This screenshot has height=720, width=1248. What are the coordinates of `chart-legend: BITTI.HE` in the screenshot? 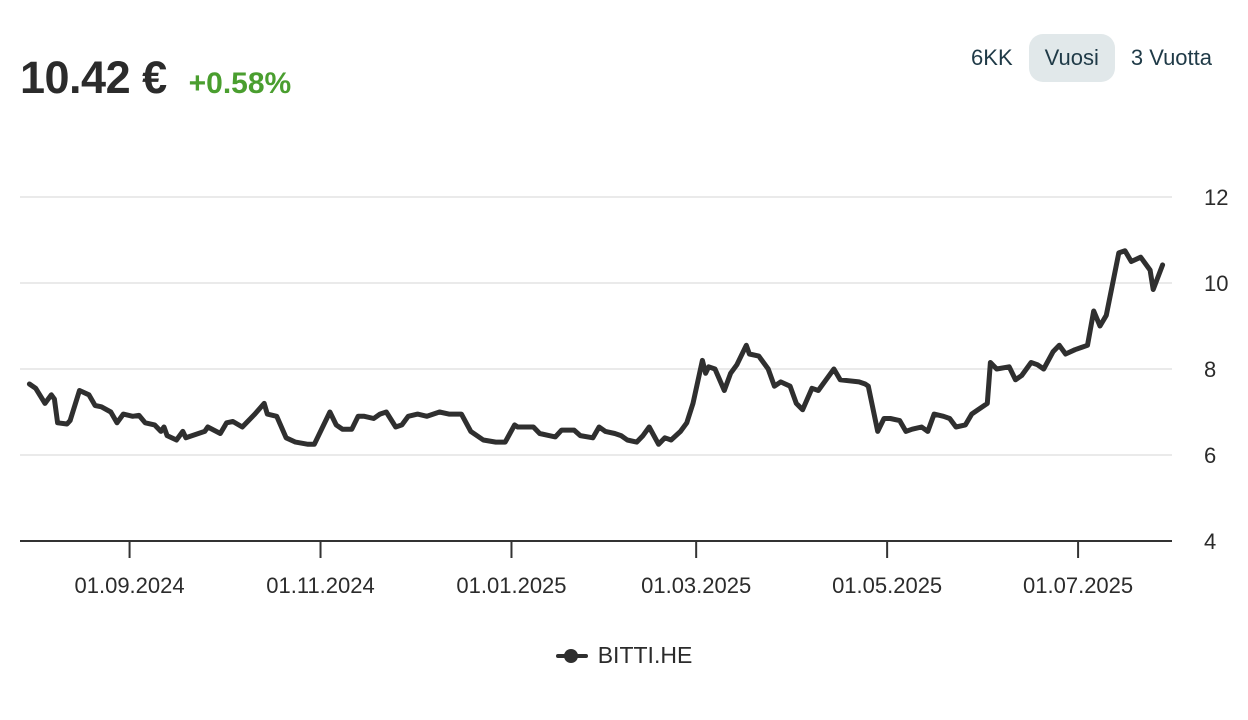 It's located at (624, 655).